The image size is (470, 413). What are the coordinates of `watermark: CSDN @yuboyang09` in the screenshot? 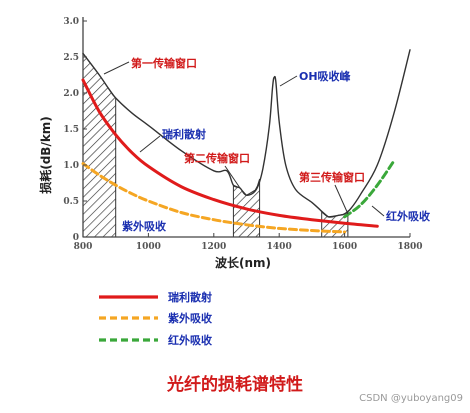 It's located at (411, 398).